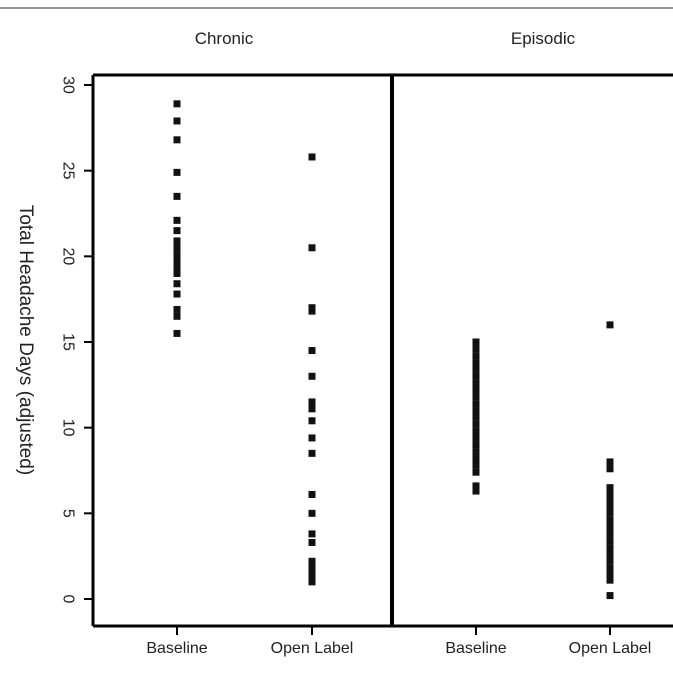  What do you see at coordinates (67, 513) in the screenshot?
I see `y-tick-label-5: 5` at bounding box center [67, 513].